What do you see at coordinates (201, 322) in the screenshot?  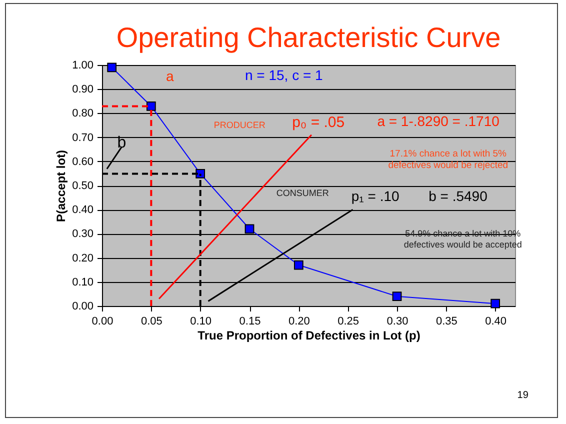 I see `x-tick-label: 0.10` at bounding box center [201, 322].